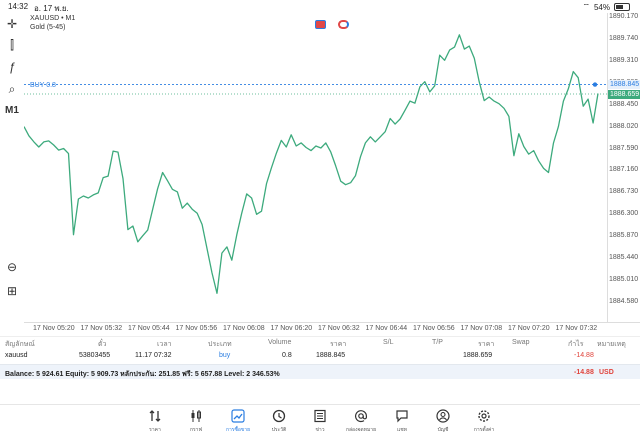 This screenshot has height=447, width=640. Describe the element at coordinates (624, 192) in the screenshot. I see `price-tick-label: 1886.730` at that location.